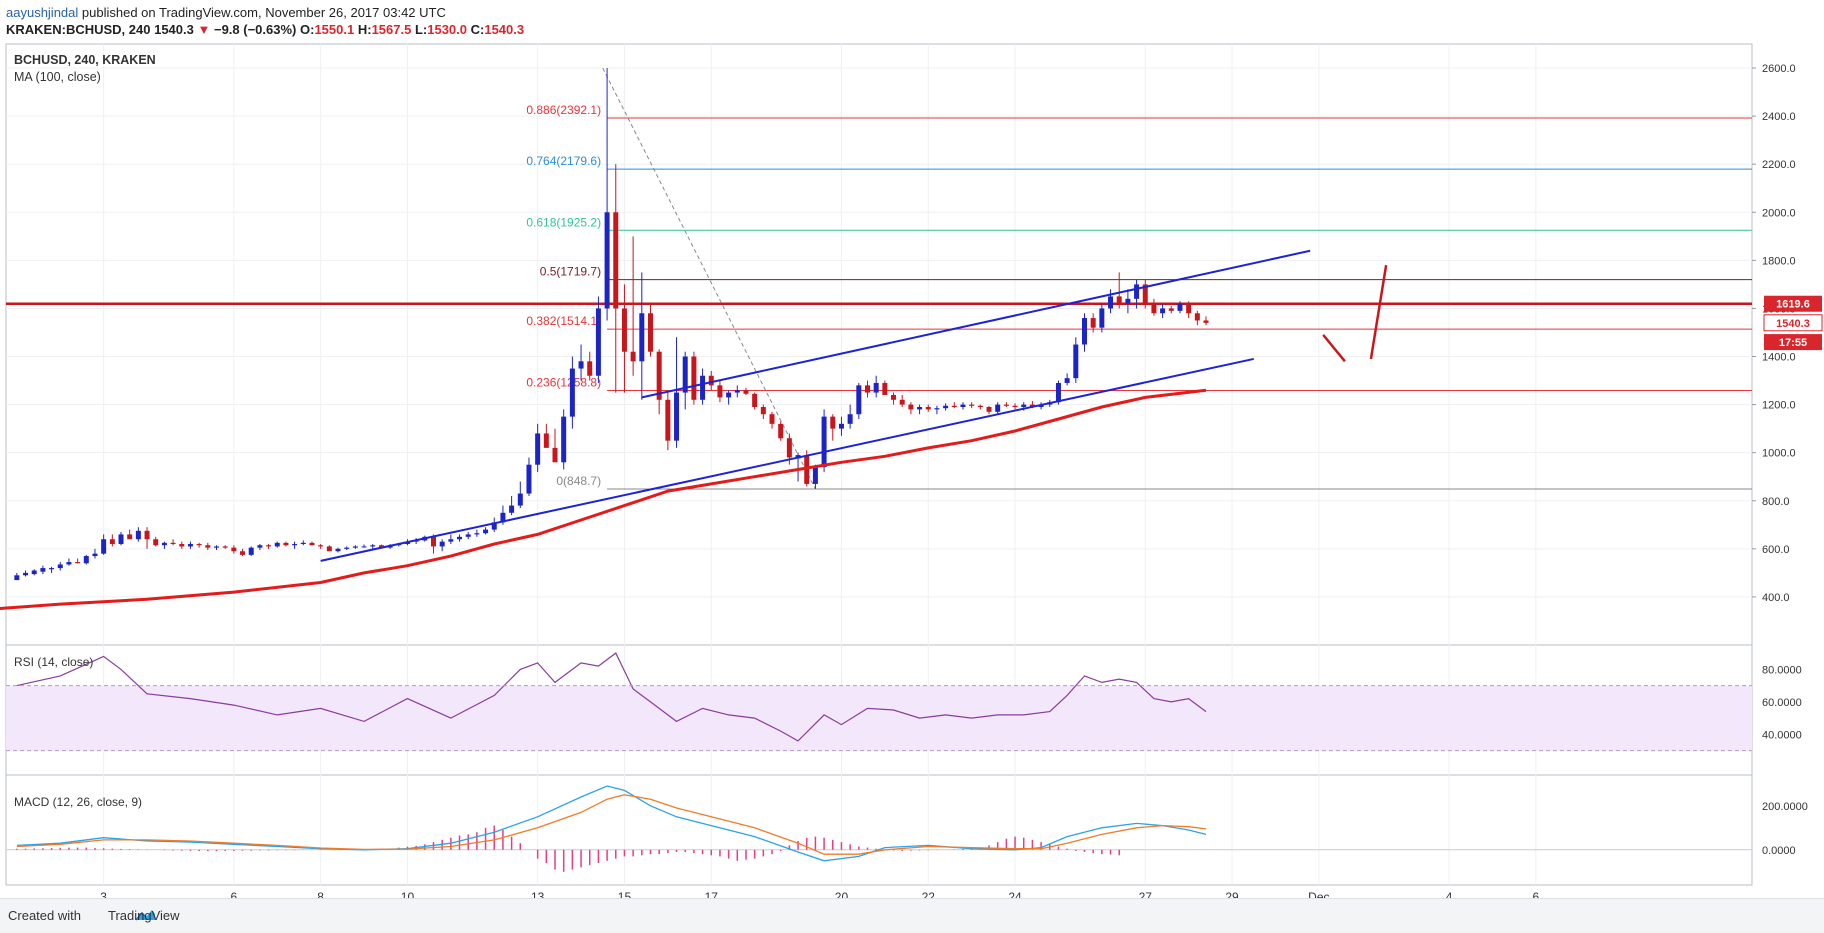 The width and height of the screenshot is (1824, 933). What do you see at coordinates (1779, 358) in the screenshot?
I see `y-tick-label: 1400.0` at bounding box center [1779, 358].